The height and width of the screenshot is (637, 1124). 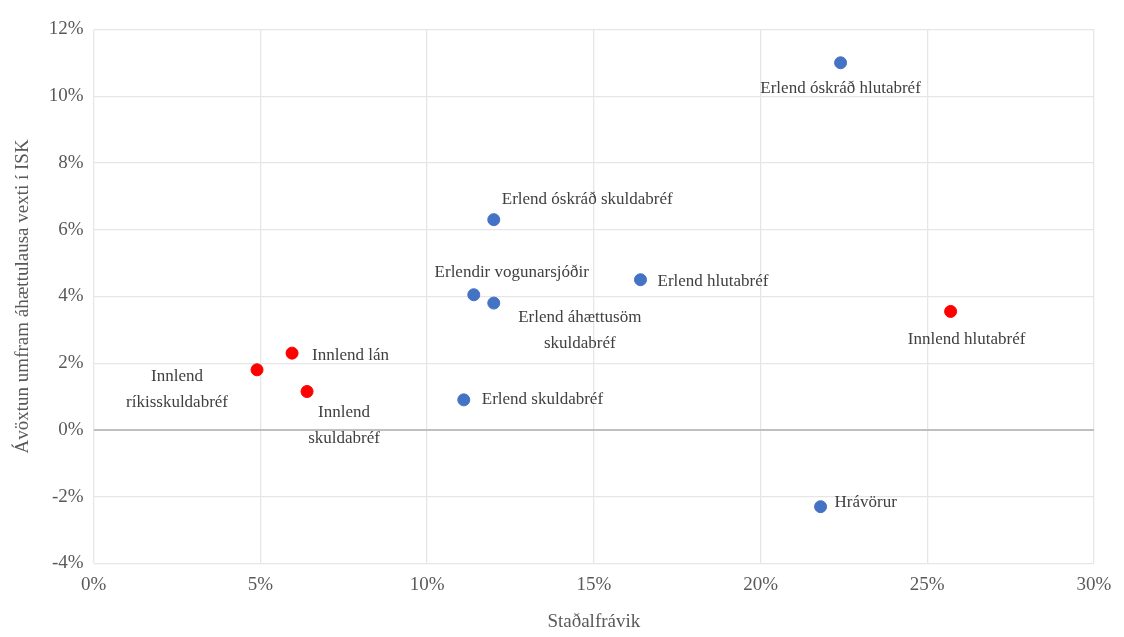 What do you see at coordinates (713, 281) in the screenshot?
I see `annotation: Erlend hlutabréf` at bounding box center [713, 281].